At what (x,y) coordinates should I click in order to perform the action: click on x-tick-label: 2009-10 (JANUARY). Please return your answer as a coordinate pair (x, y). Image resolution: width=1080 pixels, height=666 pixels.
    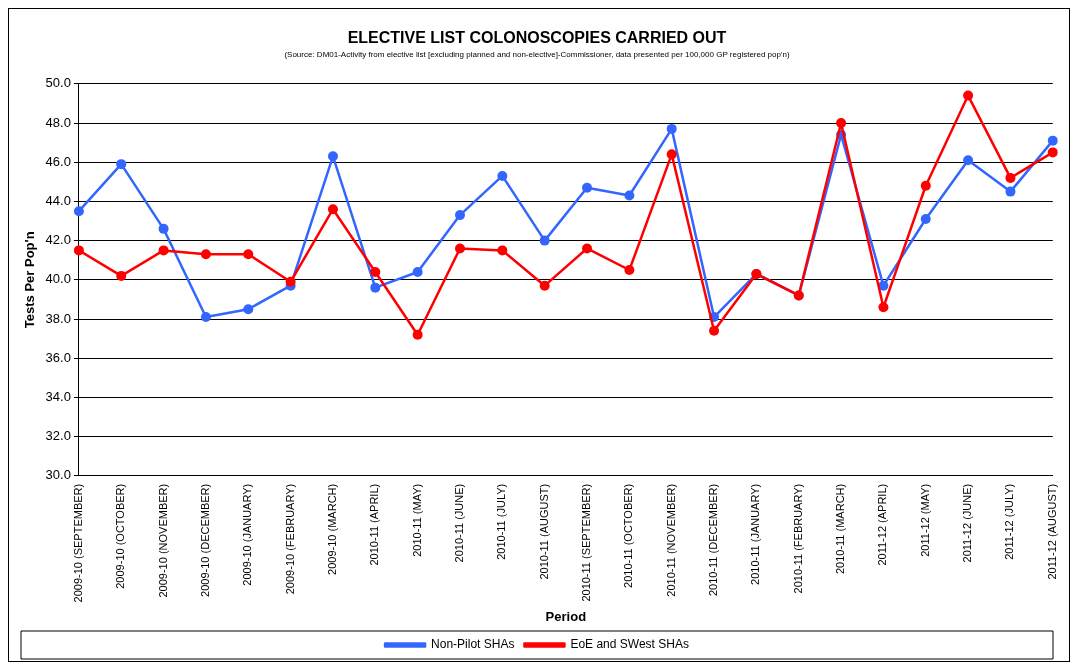
    Looking at the image, I should click on (247, 534).